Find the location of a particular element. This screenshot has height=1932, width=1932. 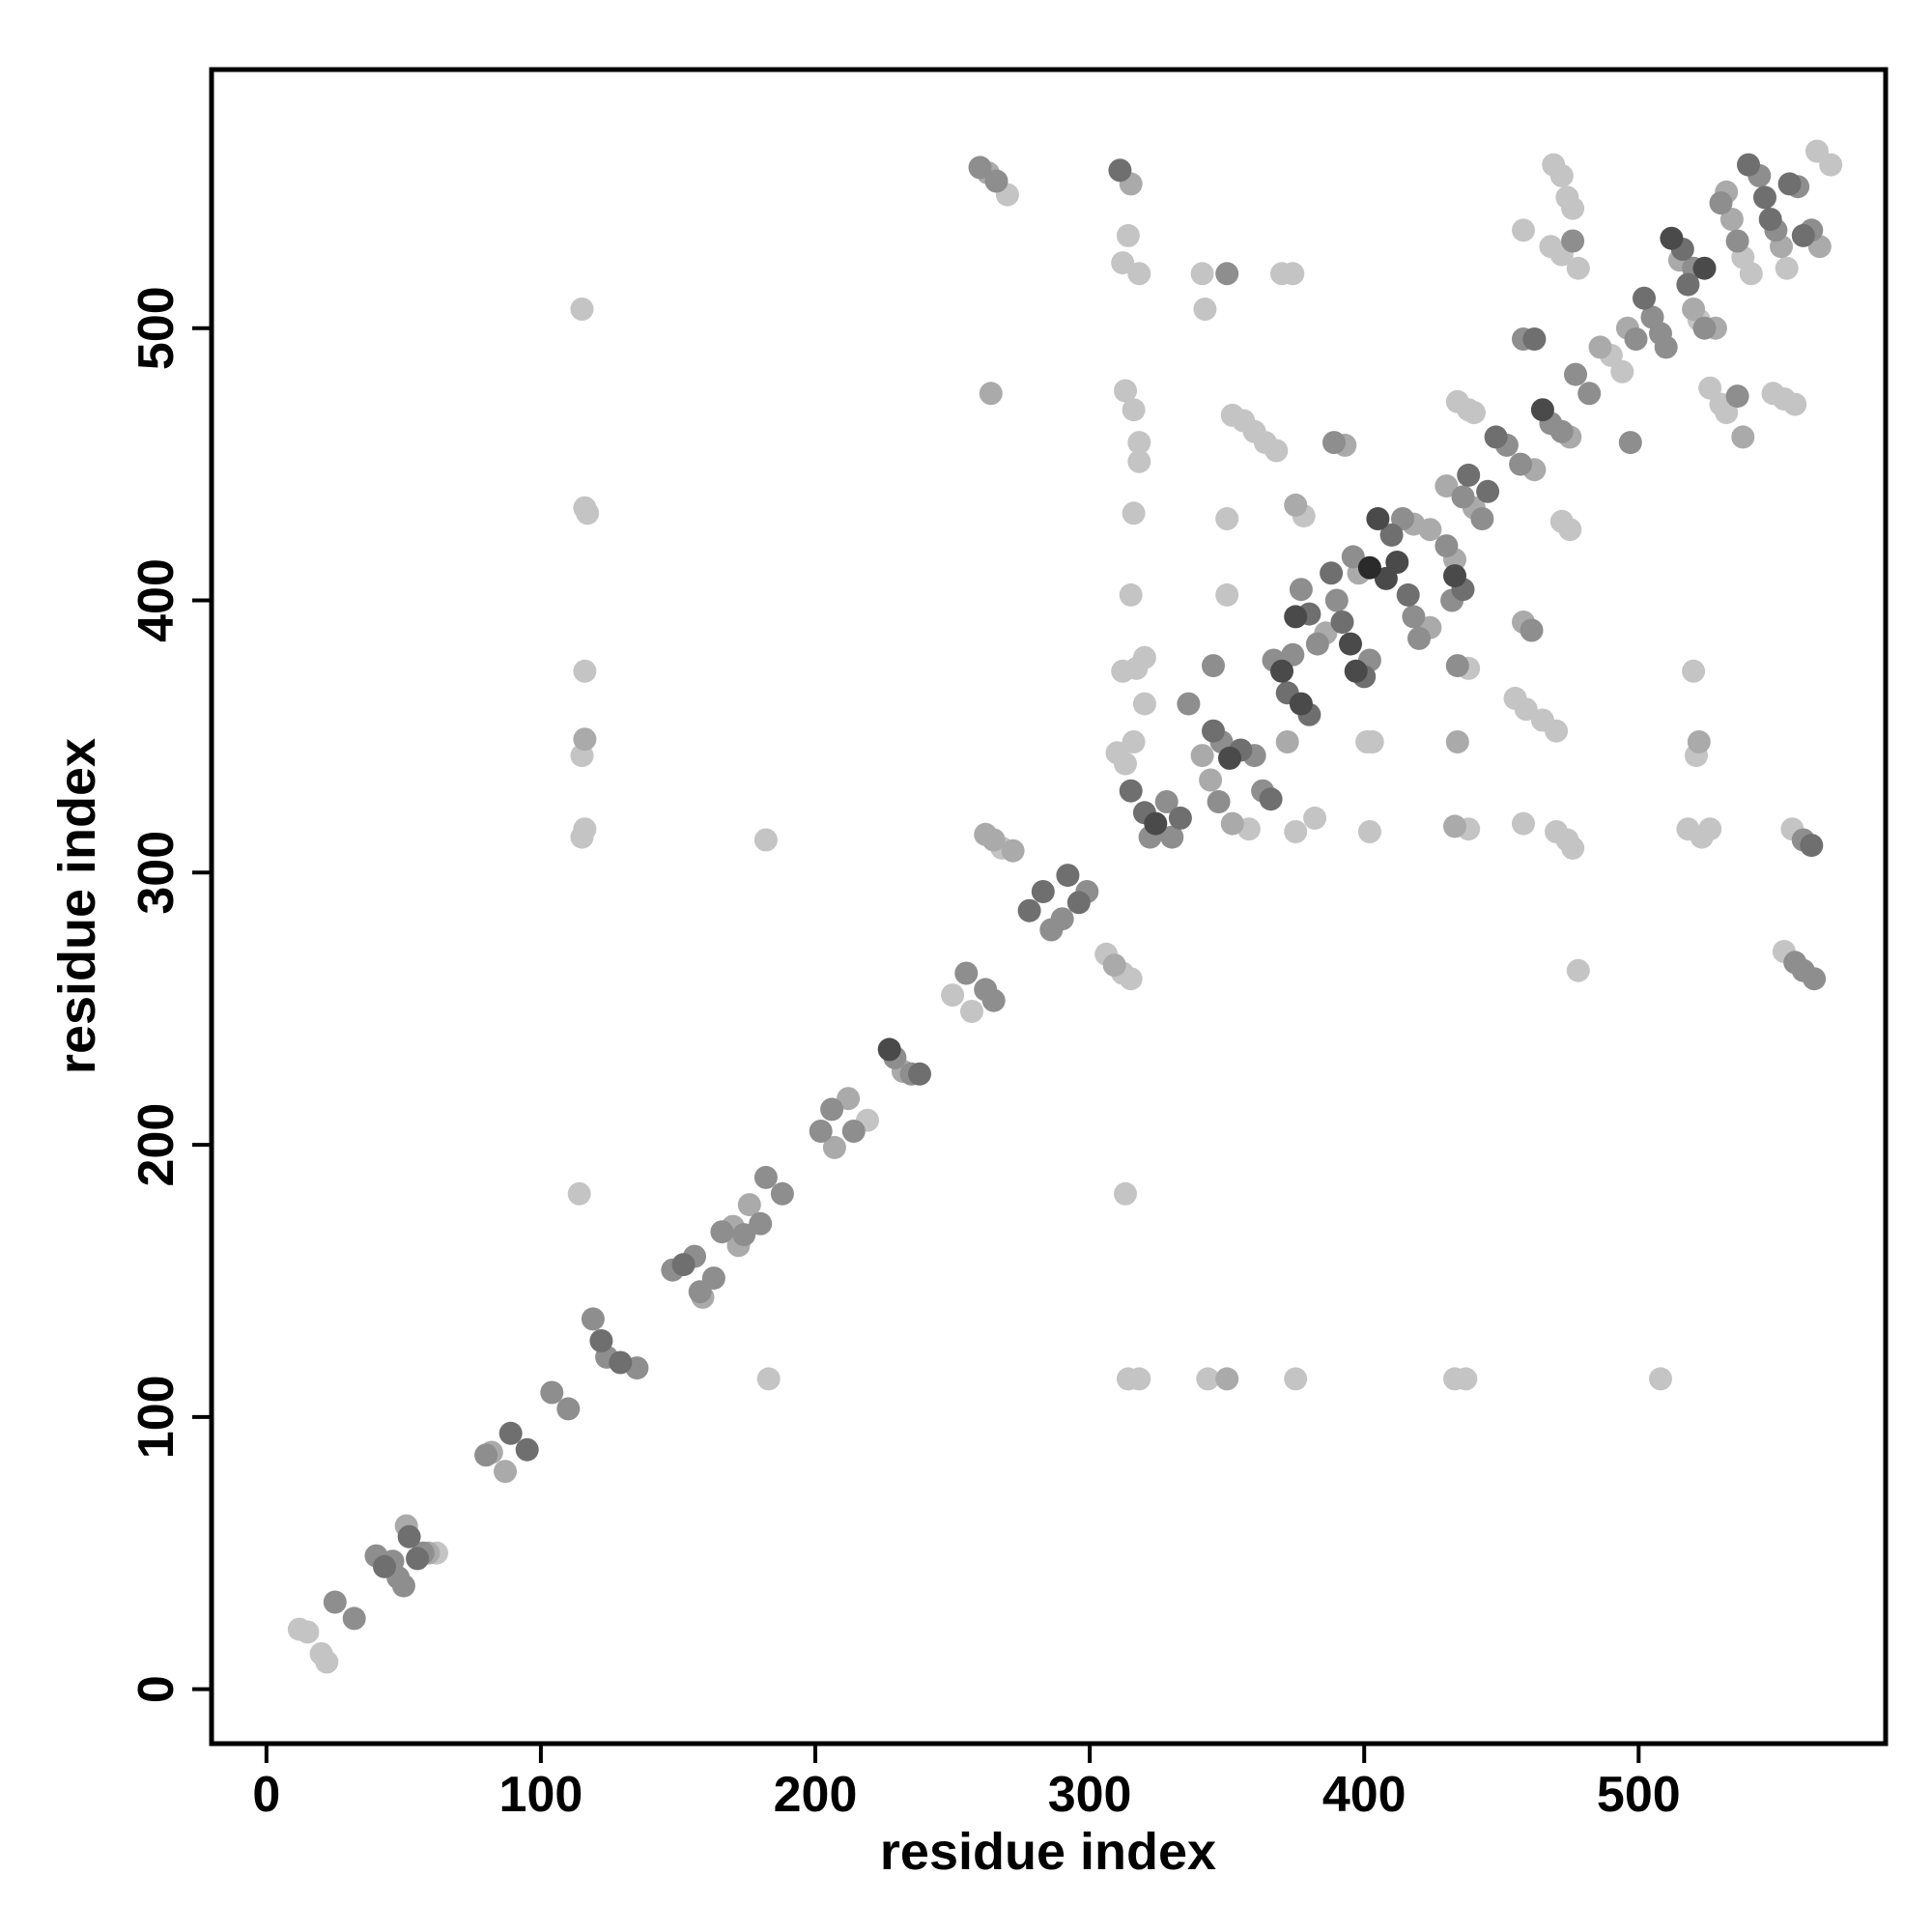

x-tick-label: 400 is located at coordinates (1364, 1795).